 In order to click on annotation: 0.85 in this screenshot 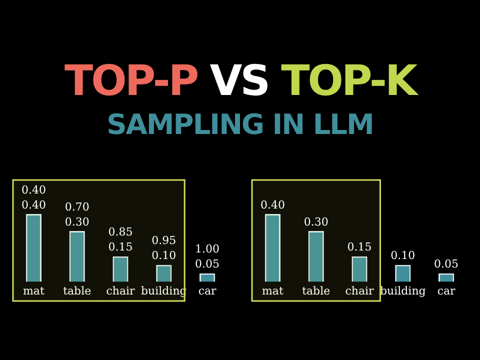, I will do `click(120, 232)`.